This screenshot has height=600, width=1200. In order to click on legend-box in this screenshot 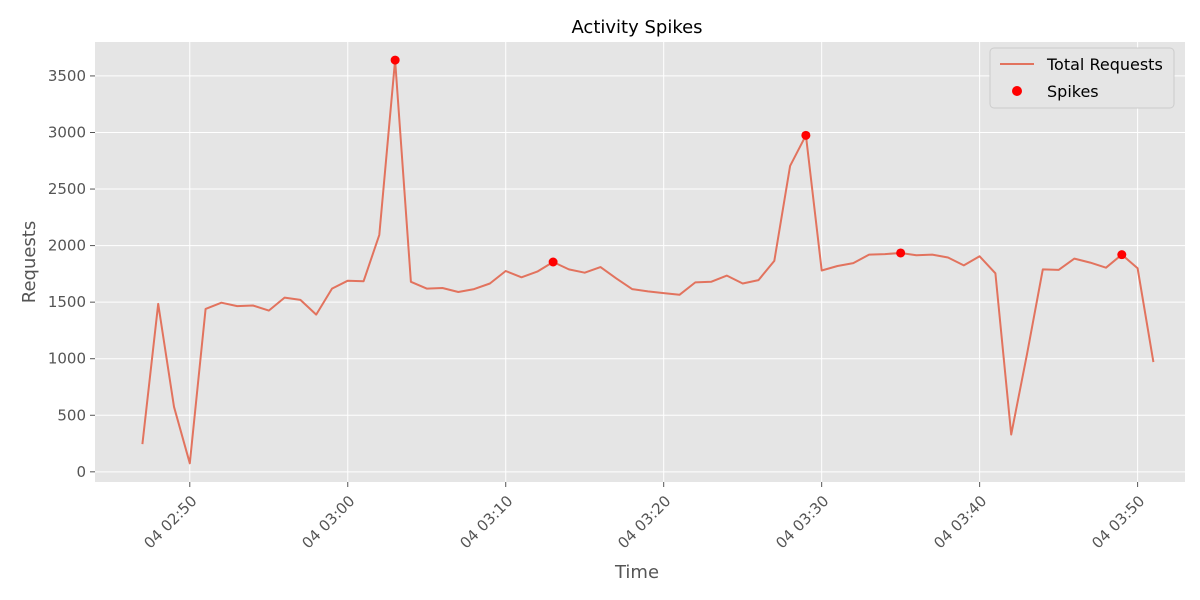, I will do `click(1082, 78)`.